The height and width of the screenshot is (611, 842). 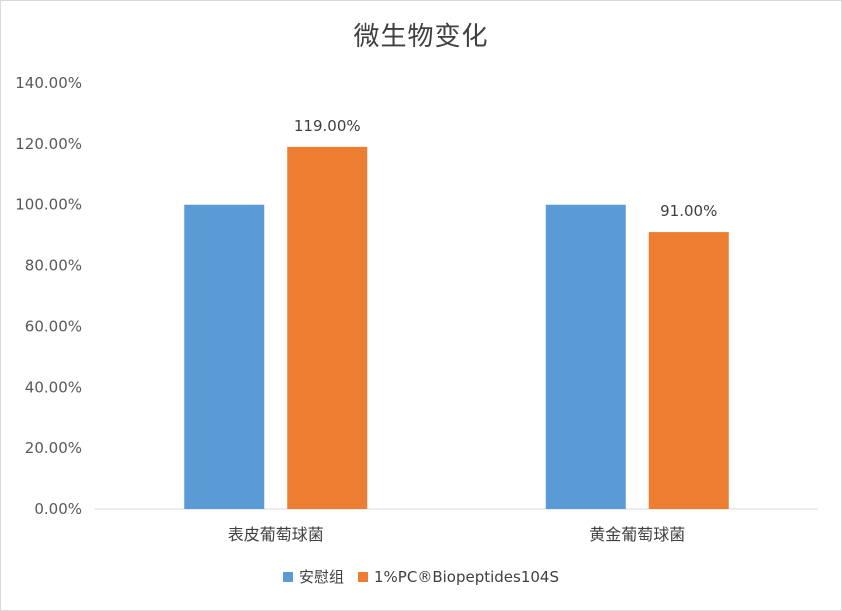 What do you see at coordinates (466, 576) in the screenshot?
I see `legend-label-treatment: 1%PC®Biopeptides104S` at bounding box center [466, 576].